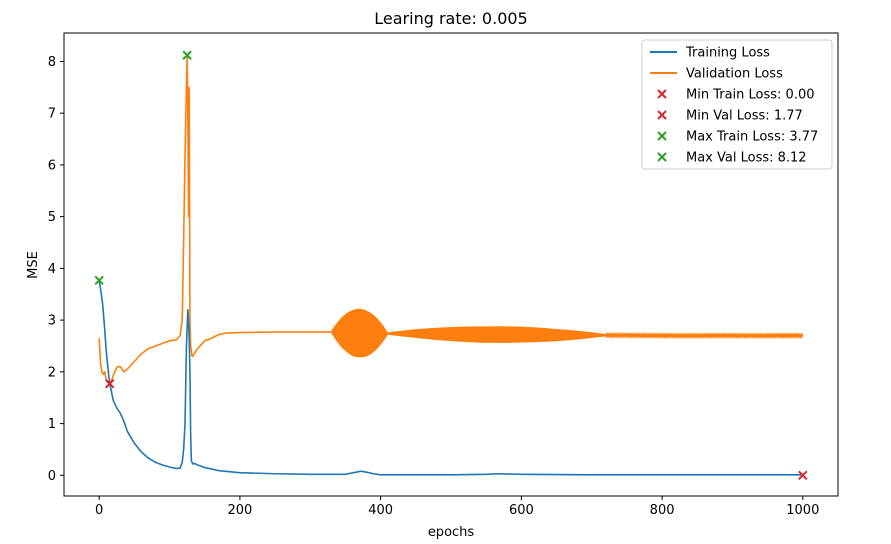 This screenshot has width=891, height=544. Describe the element at coordinates (750, 95) in the screenshot. I see `legend-entry-label: Min Train Loss: 0.00` at that location.